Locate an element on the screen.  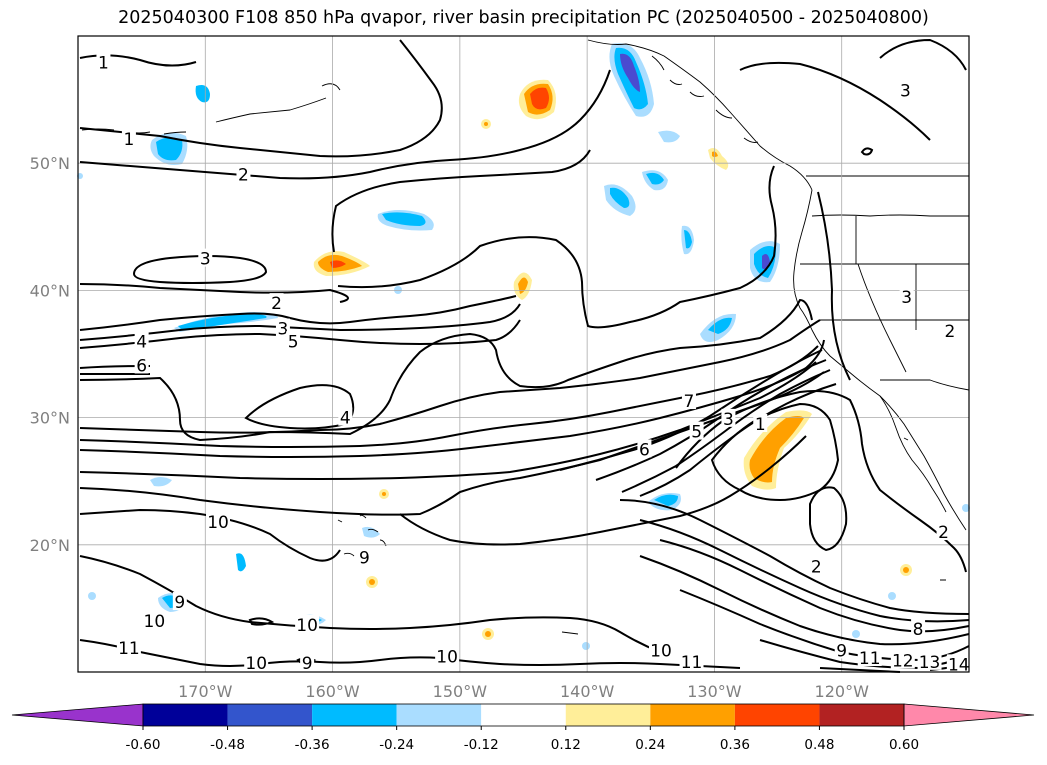
colorbar-extend-low is located at coordinates (77, 715).